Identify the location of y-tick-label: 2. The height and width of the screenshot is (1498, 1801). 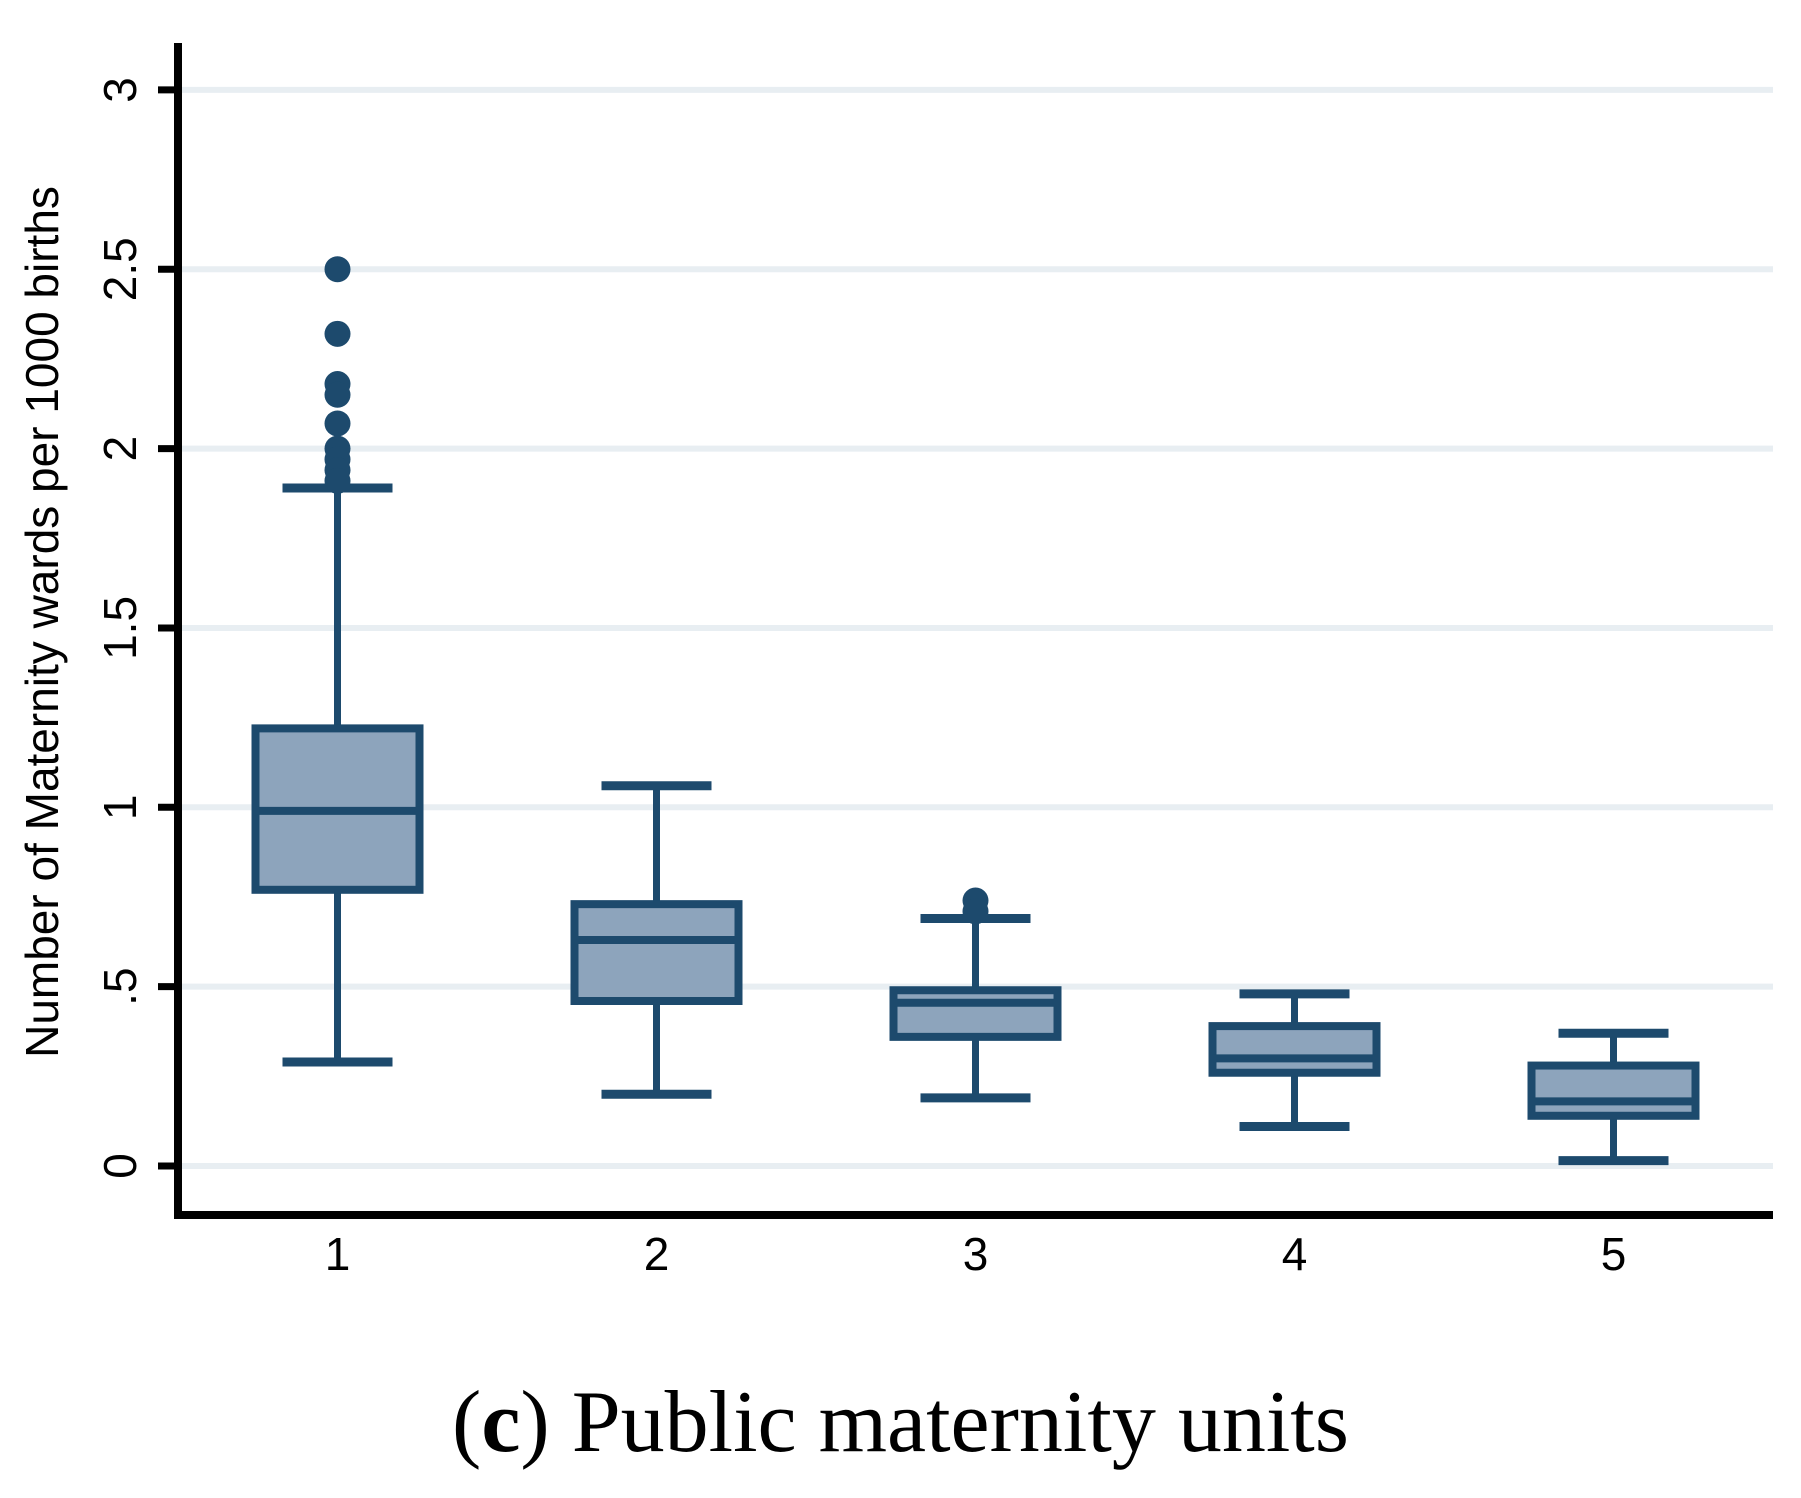
(120, 449).